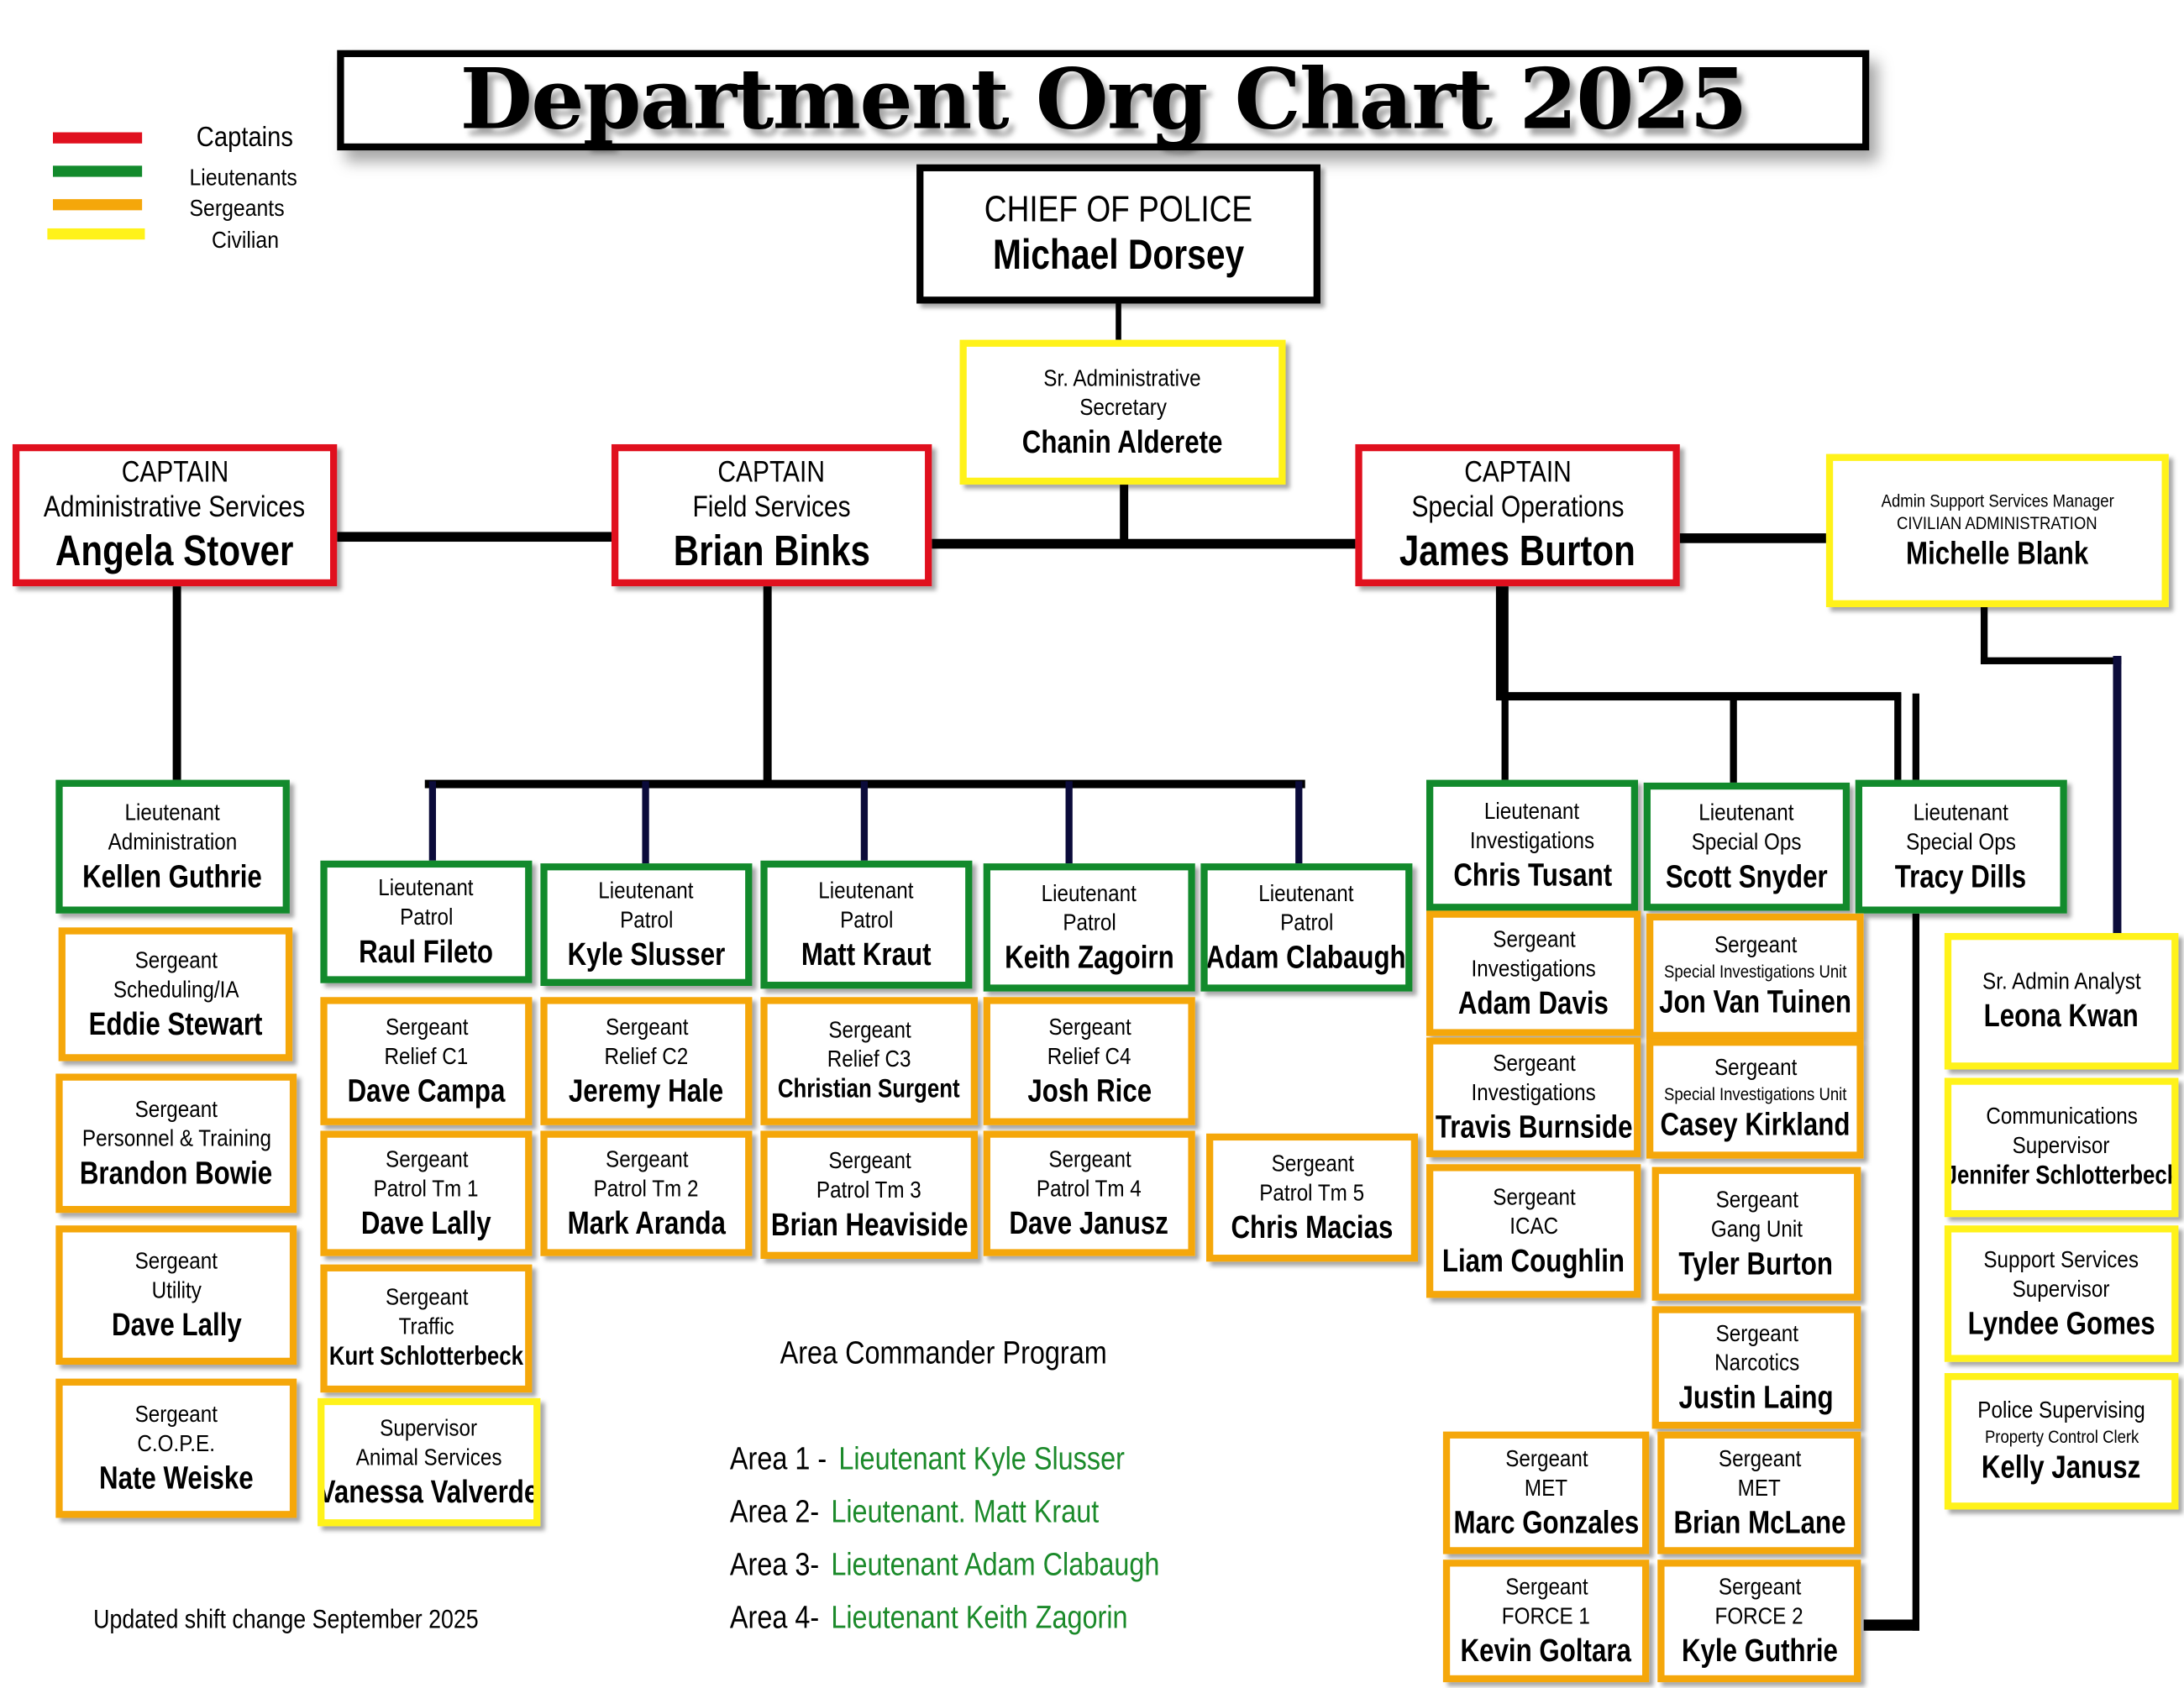 The image size is (2184, 1688). Describe the element at coordinates (1755, 972) in the screenshot. I see `box-title-line: Special Investigations Unit` at that location.